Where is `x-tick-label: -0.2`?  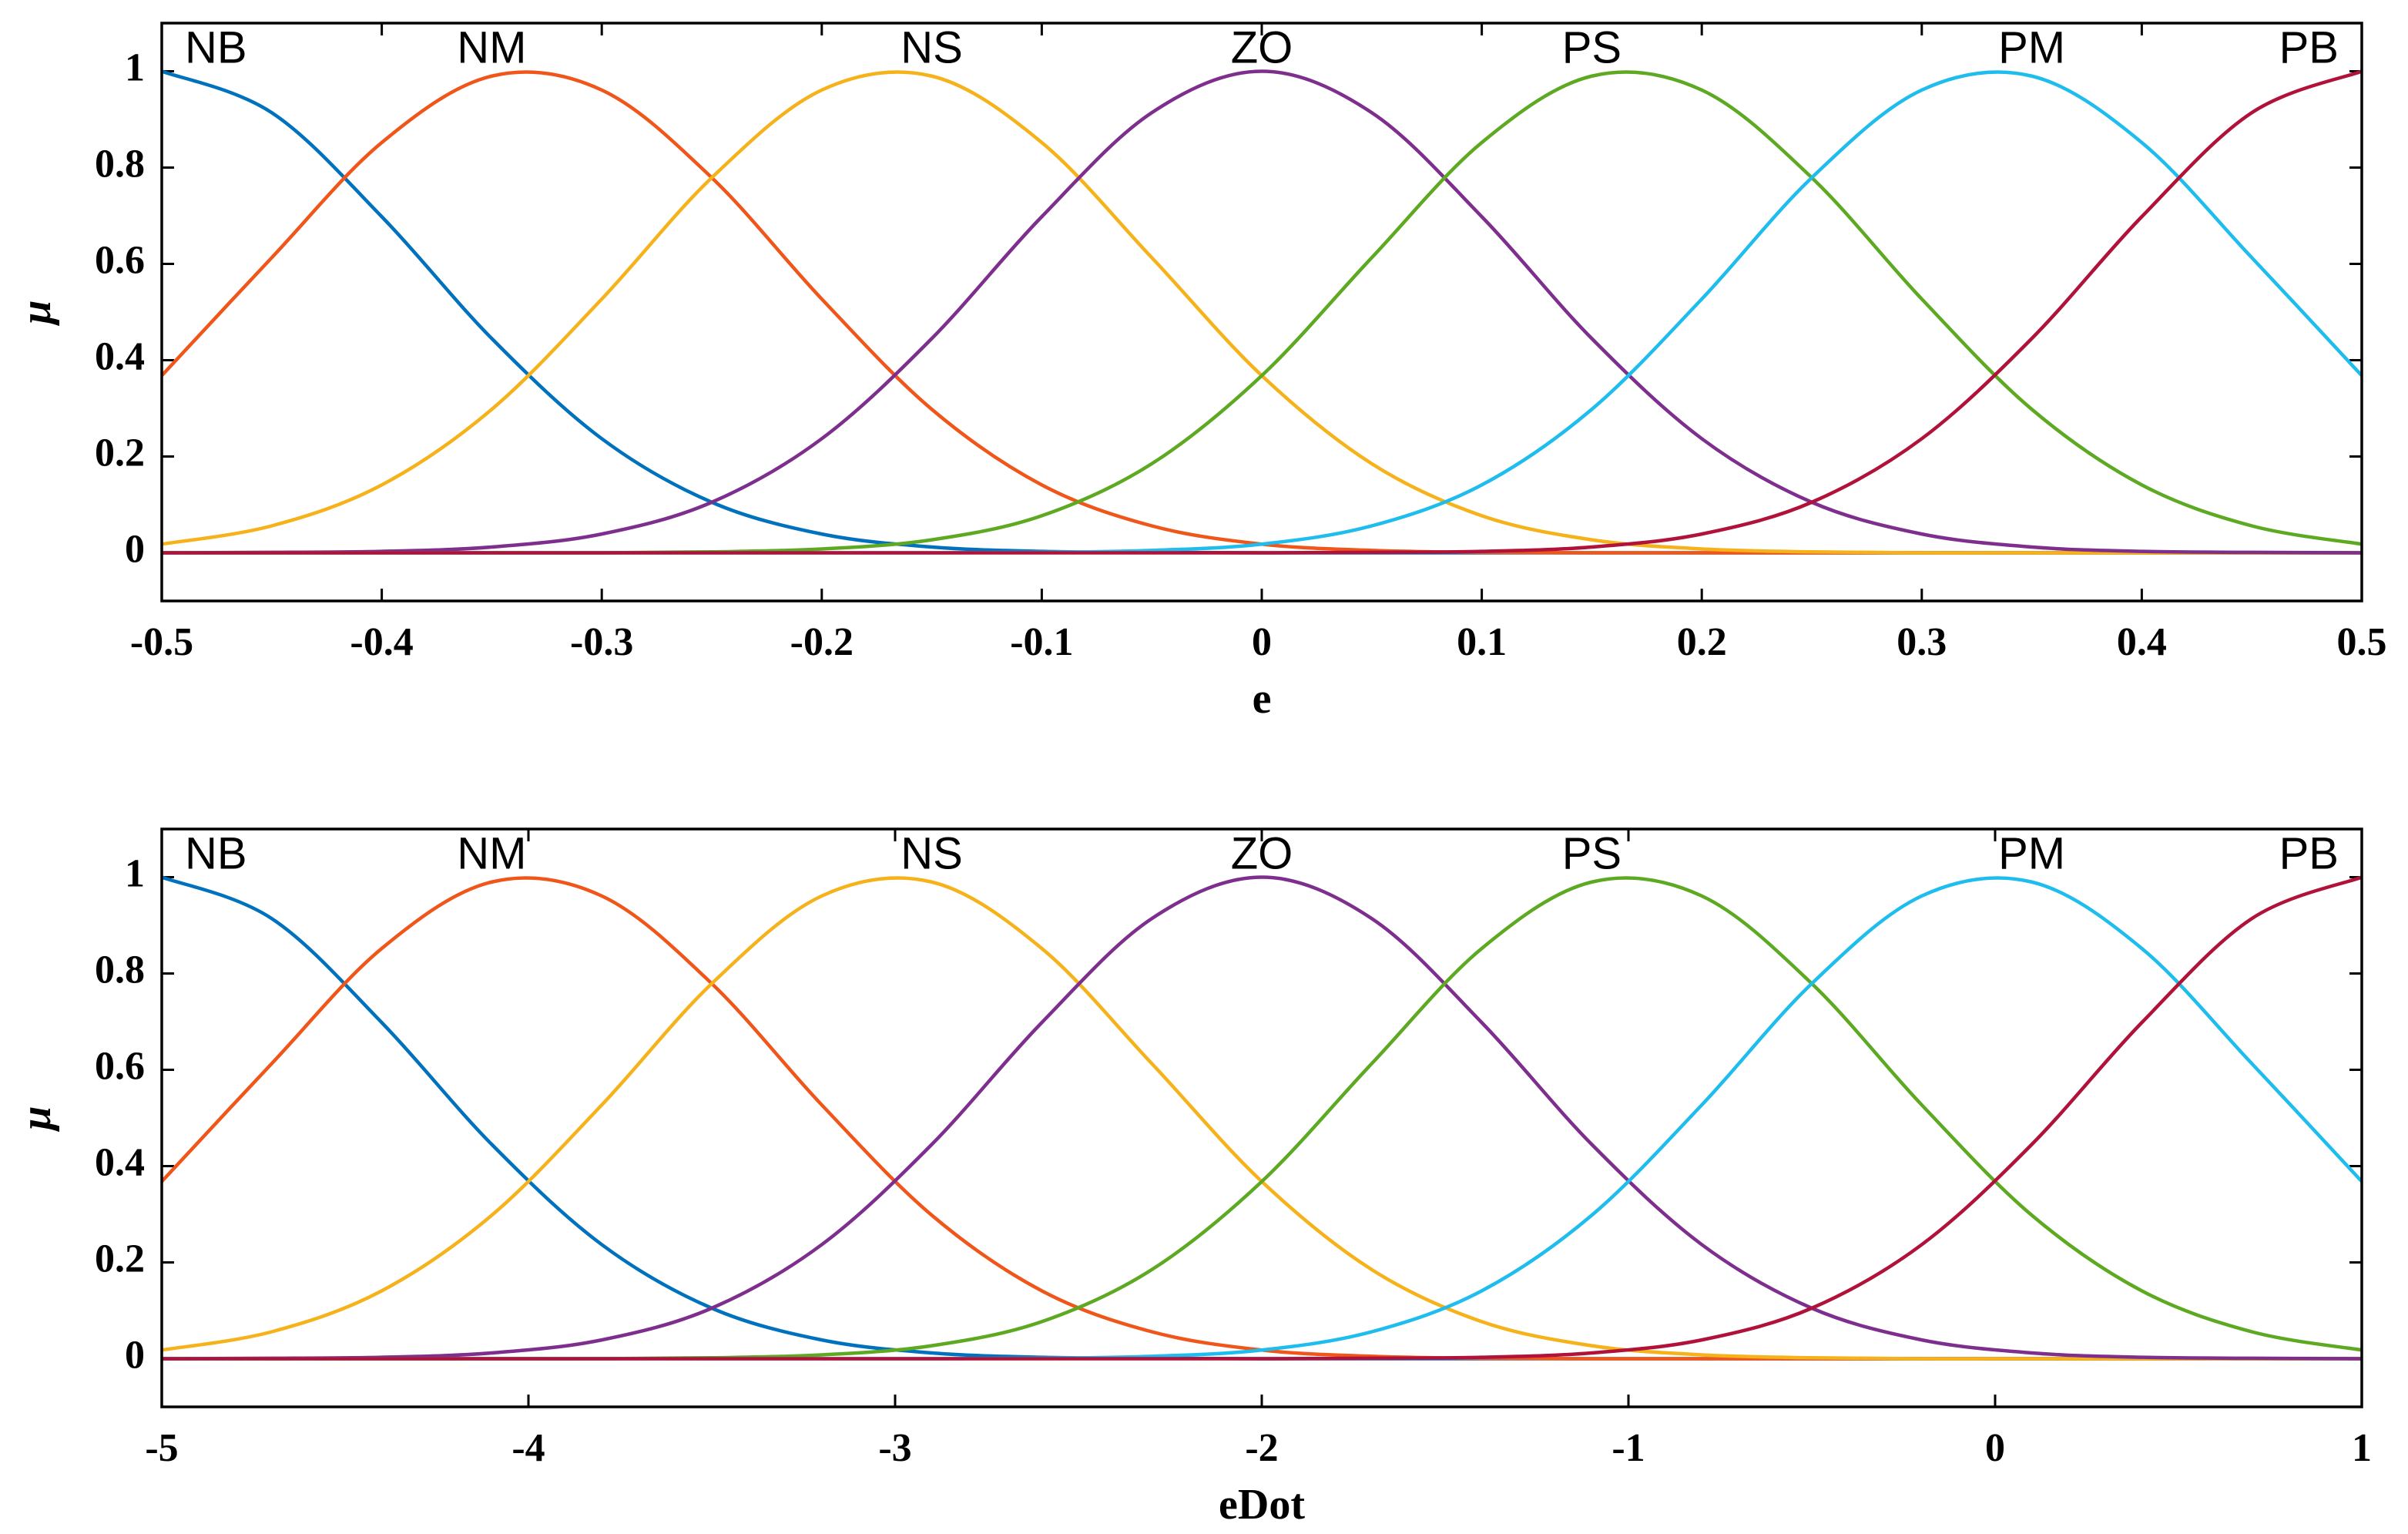
x-tick-label: -0.2 is located at coordinates (822, 642).